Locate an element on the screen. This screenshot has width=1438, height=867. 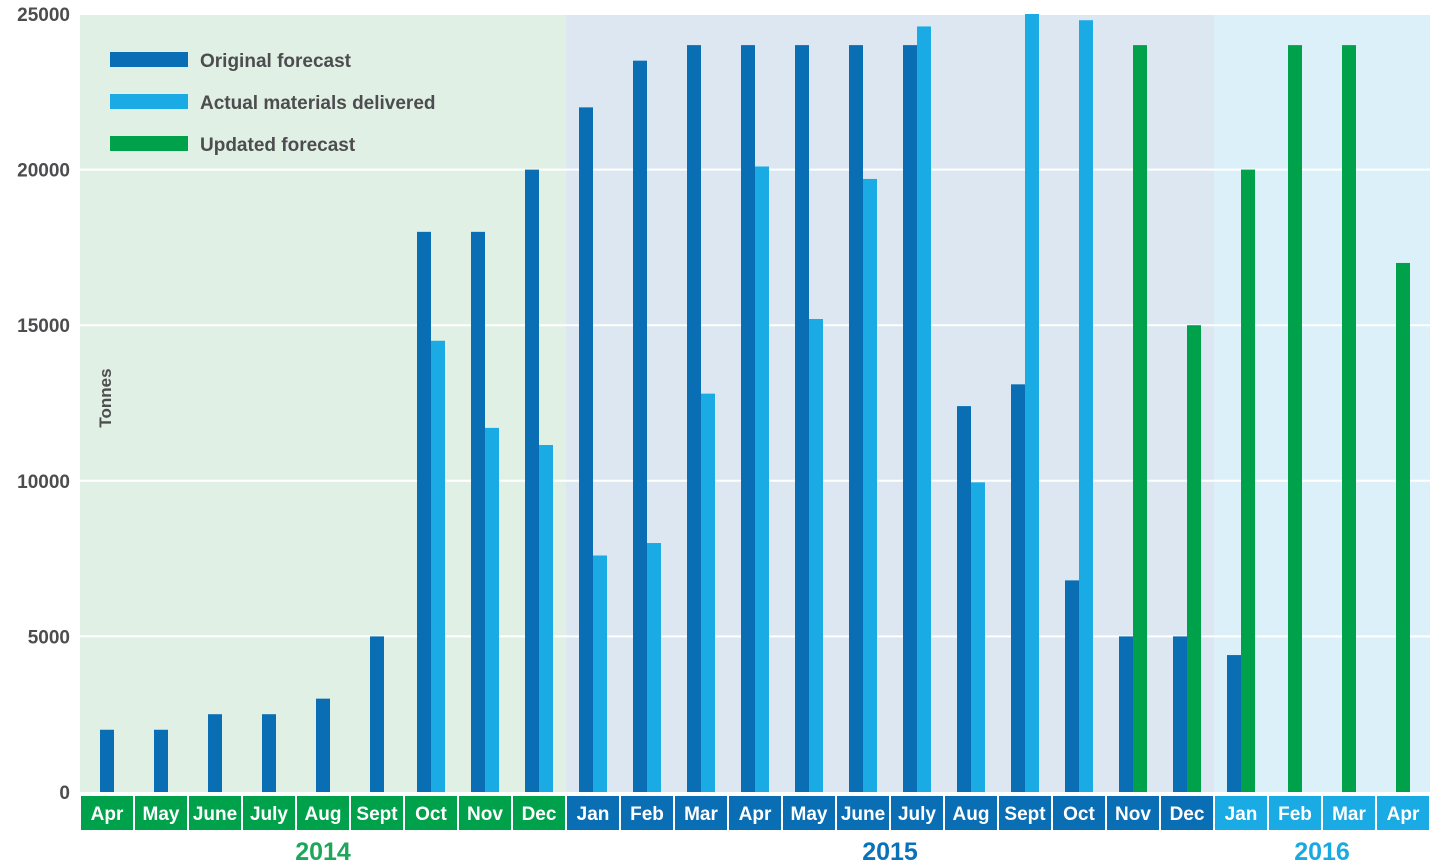
legend-label: Original forecast is located at coordinates (276, 61).